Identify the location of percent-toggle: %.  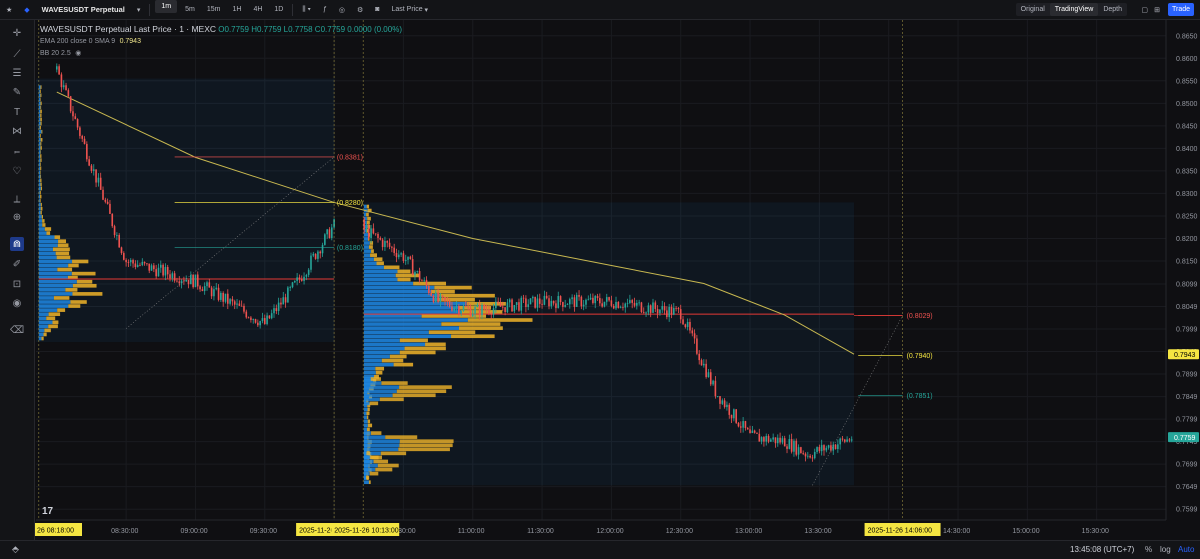
(1149, 549).